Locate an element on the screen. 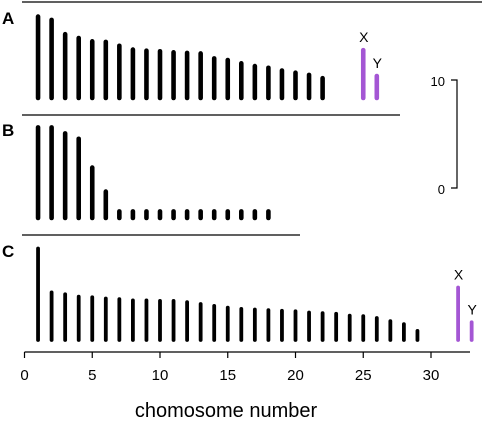 The height and width of the screenshot is (422, 484). panel-b-label: B is located at coordinates (8, 130).